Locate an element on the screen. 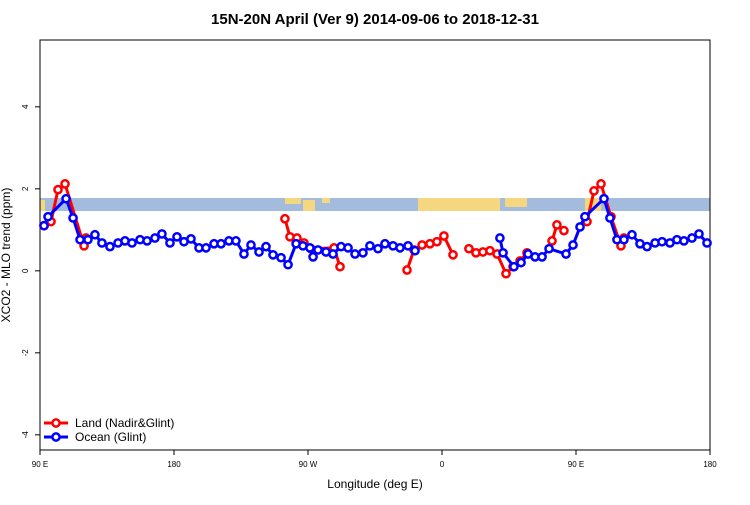 This screenshot has height=505, width=750. ocean-strip is located at coordinates (375, 204).